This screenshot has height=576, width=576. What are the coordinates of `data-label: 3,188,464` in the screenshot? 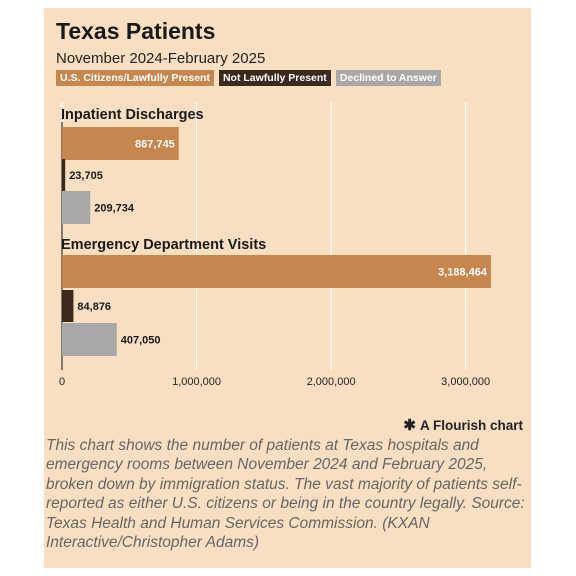 It's located at (463, 273).